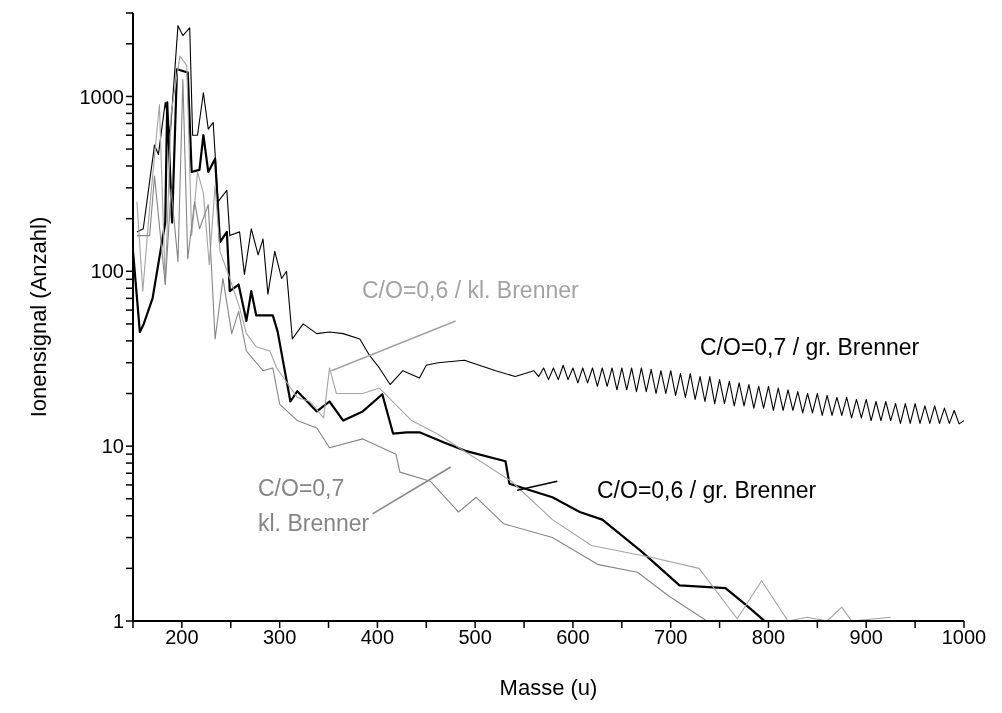 This screenshot has width=1002, height=713. What do you see at coordinates (707, 490) in the screenshot?
I see `legend-label: C/O=0,6 / gr. Brenner` at bounding box center [707, 490].